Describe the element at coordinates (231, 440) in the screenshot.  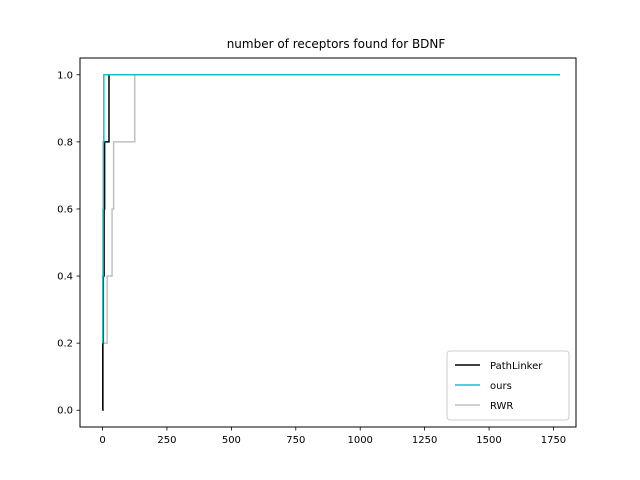
I see `x-tick-label: 500` at that location.